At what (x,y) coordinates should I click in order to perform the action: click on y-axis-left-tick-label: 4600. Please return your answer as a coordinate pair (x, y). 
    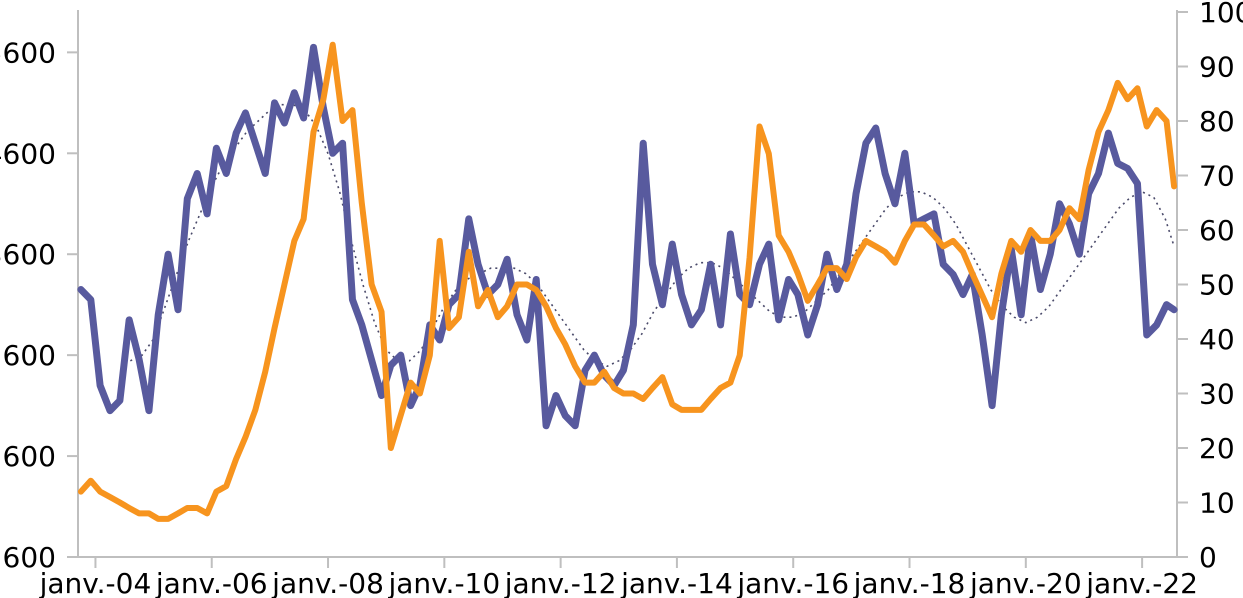
    Looking at the image, I should click on (28, 153).